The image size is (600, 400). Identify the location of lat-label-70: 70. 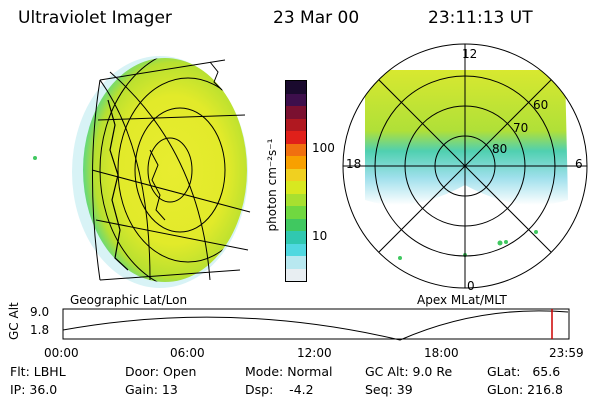
(520, 128).